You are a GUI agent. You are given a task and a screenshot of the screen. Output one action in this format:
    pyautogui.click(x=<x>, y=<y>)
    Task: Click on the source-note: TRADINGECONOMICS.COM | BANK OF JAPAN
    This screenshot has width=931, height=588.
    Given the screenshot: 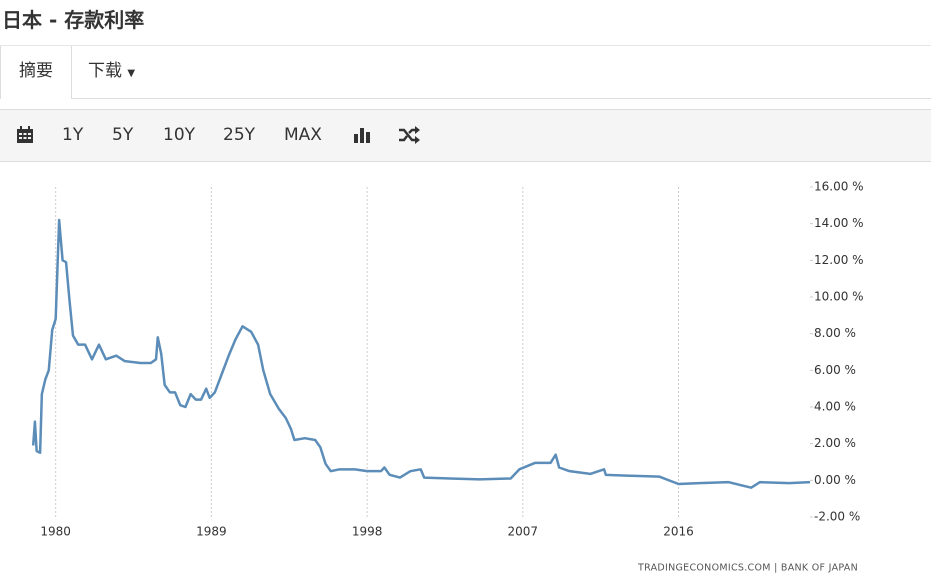 What is the action you would take?
    pyautogui.click(x=747, y=568)
    